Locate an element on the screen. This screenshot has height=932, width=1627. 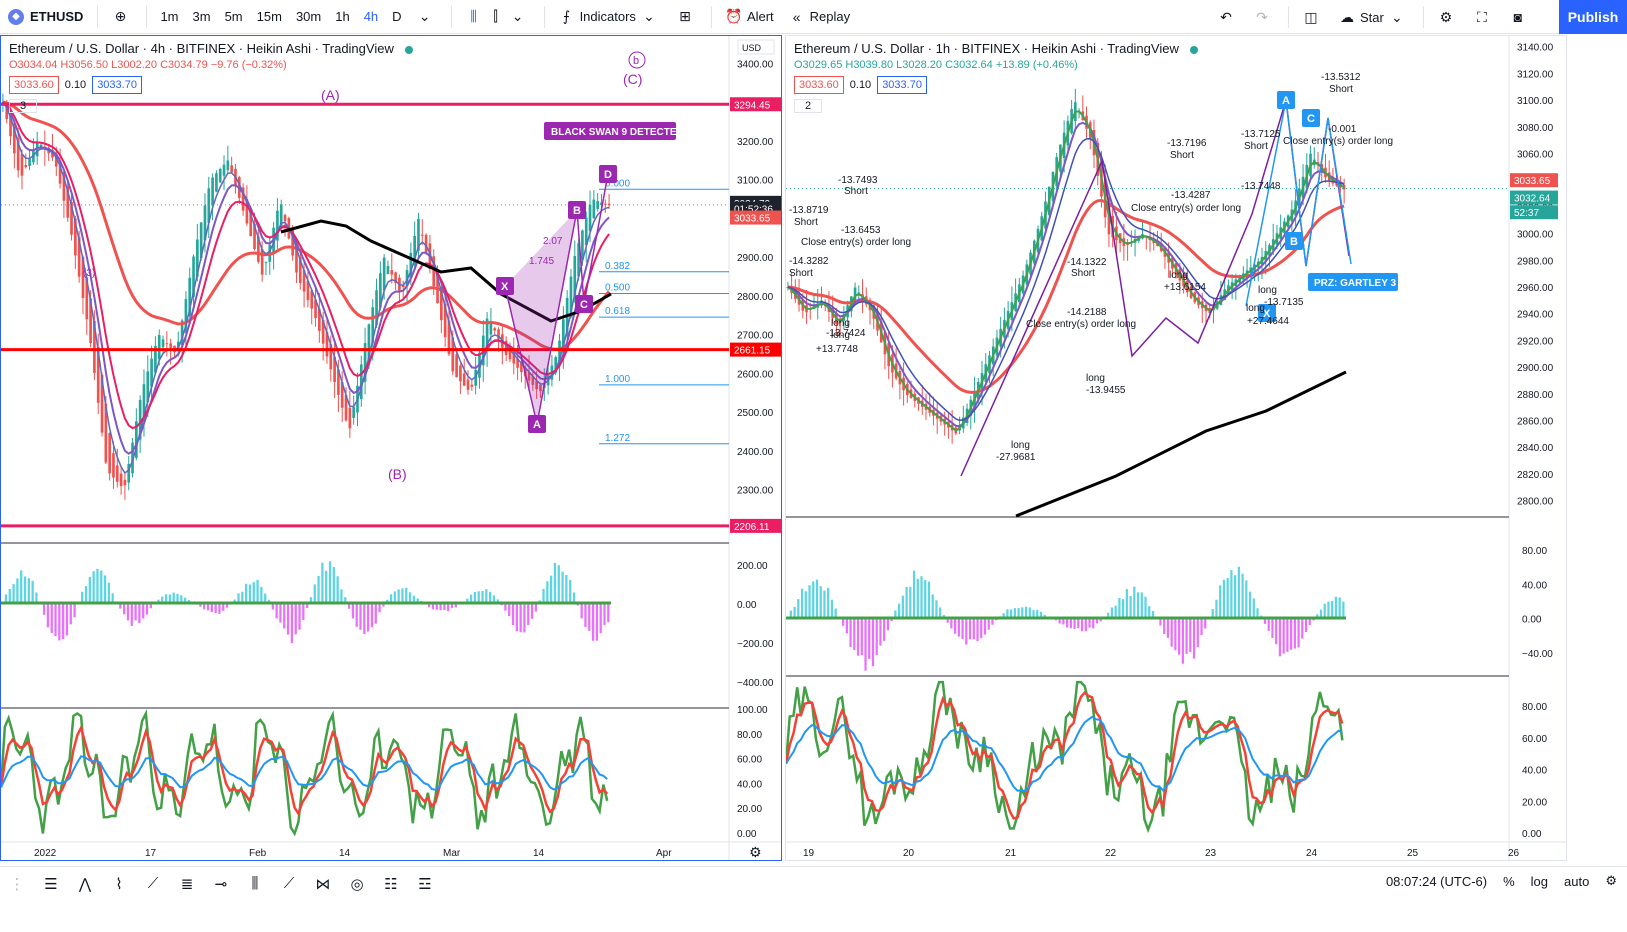
bar-style-button: ⫼ ⫿ ⌄ is located at coordinates (498, 17).